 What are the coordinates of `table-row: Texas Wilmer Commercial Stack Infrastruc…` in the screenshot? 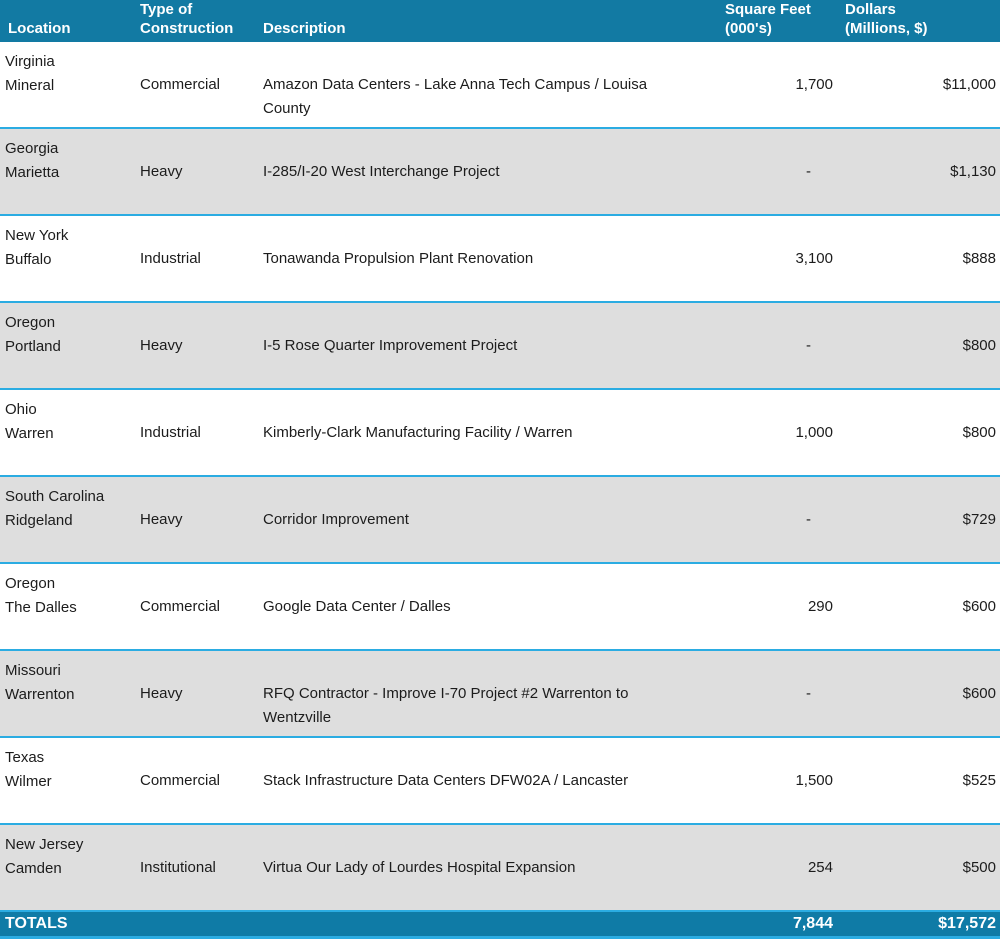 It's located at (500, 781).